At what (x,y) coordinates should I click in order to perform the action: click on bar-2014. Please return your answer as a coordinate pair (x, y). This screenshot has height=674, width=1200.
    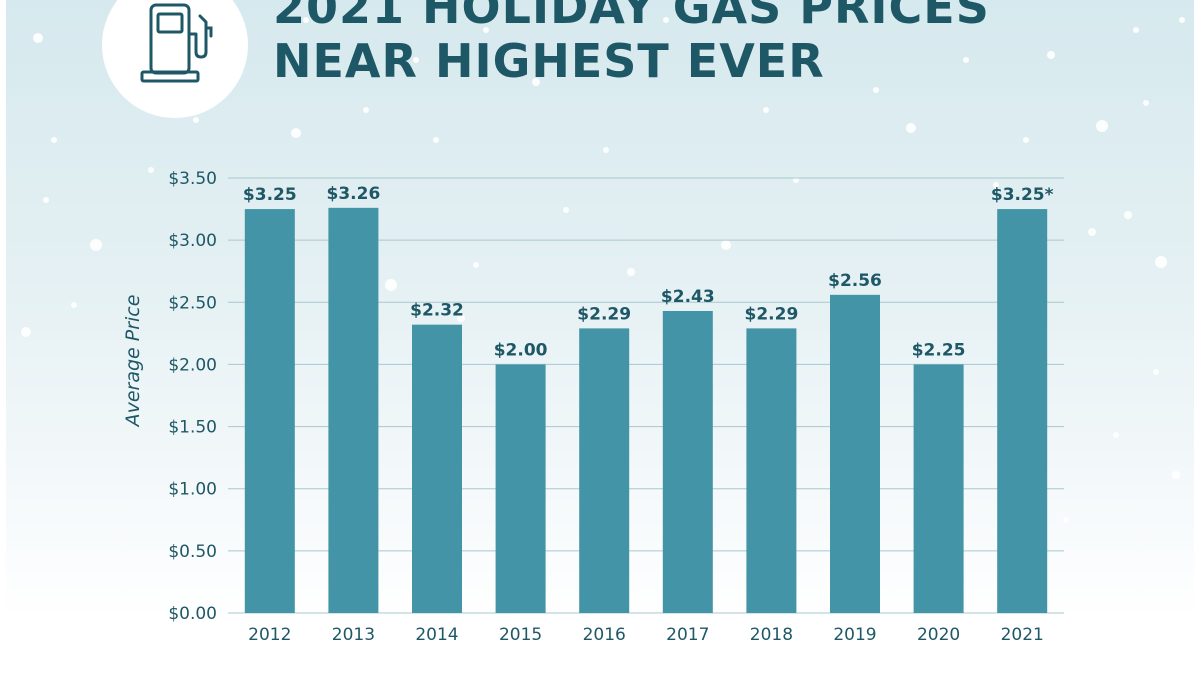
    Looking at the image, I should click on (437, 468).